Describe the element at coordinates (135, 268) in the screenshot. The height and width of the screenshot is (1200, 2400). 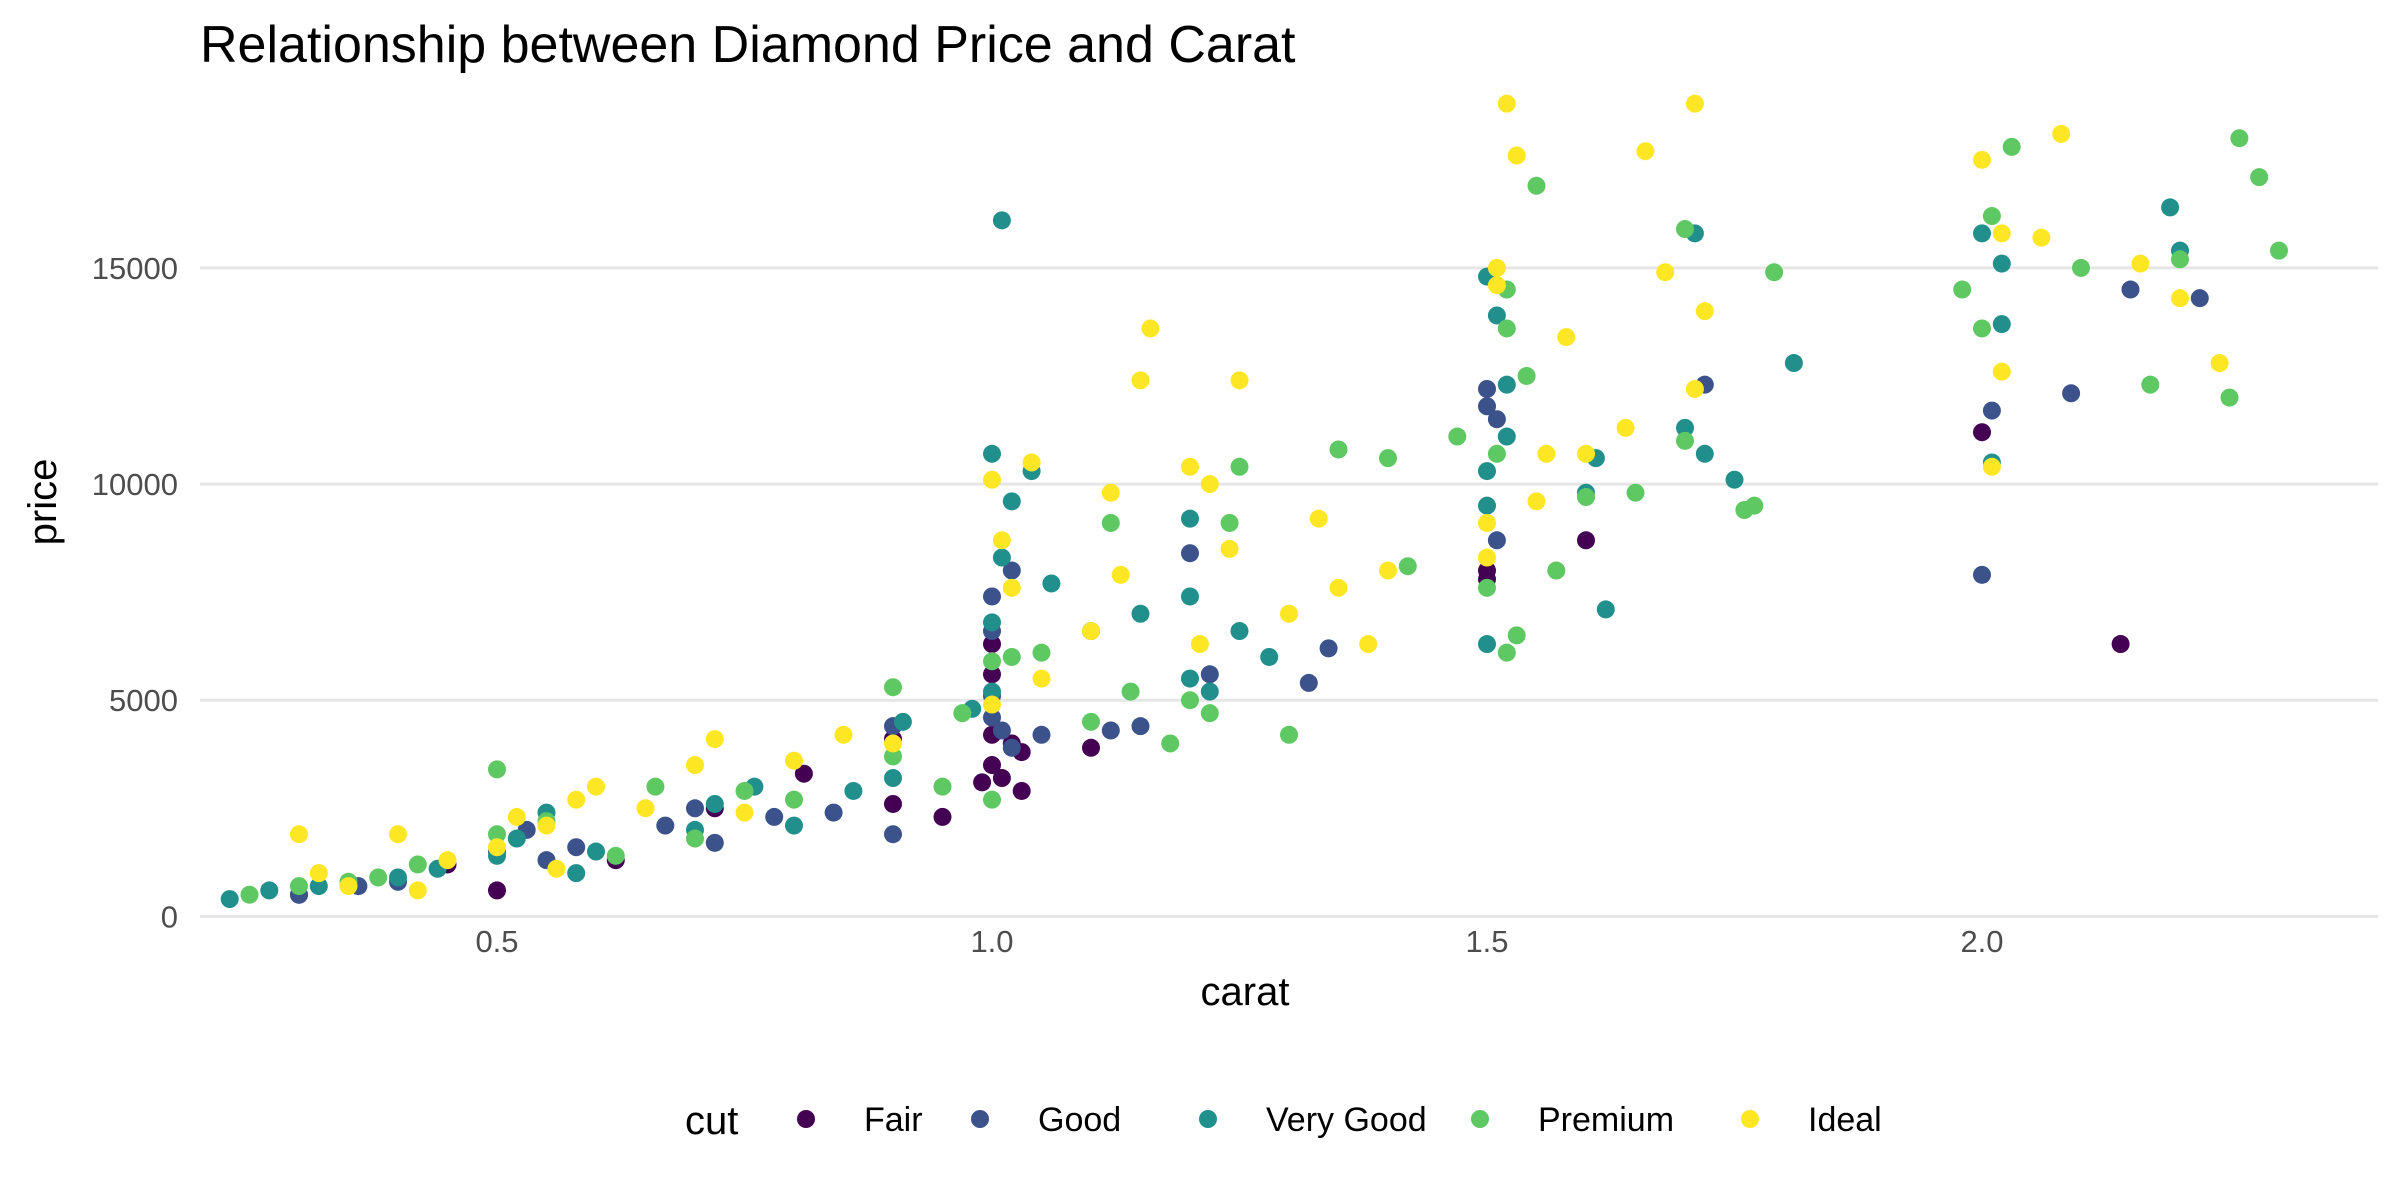
I see `y-tick-label: 15000` at that location.